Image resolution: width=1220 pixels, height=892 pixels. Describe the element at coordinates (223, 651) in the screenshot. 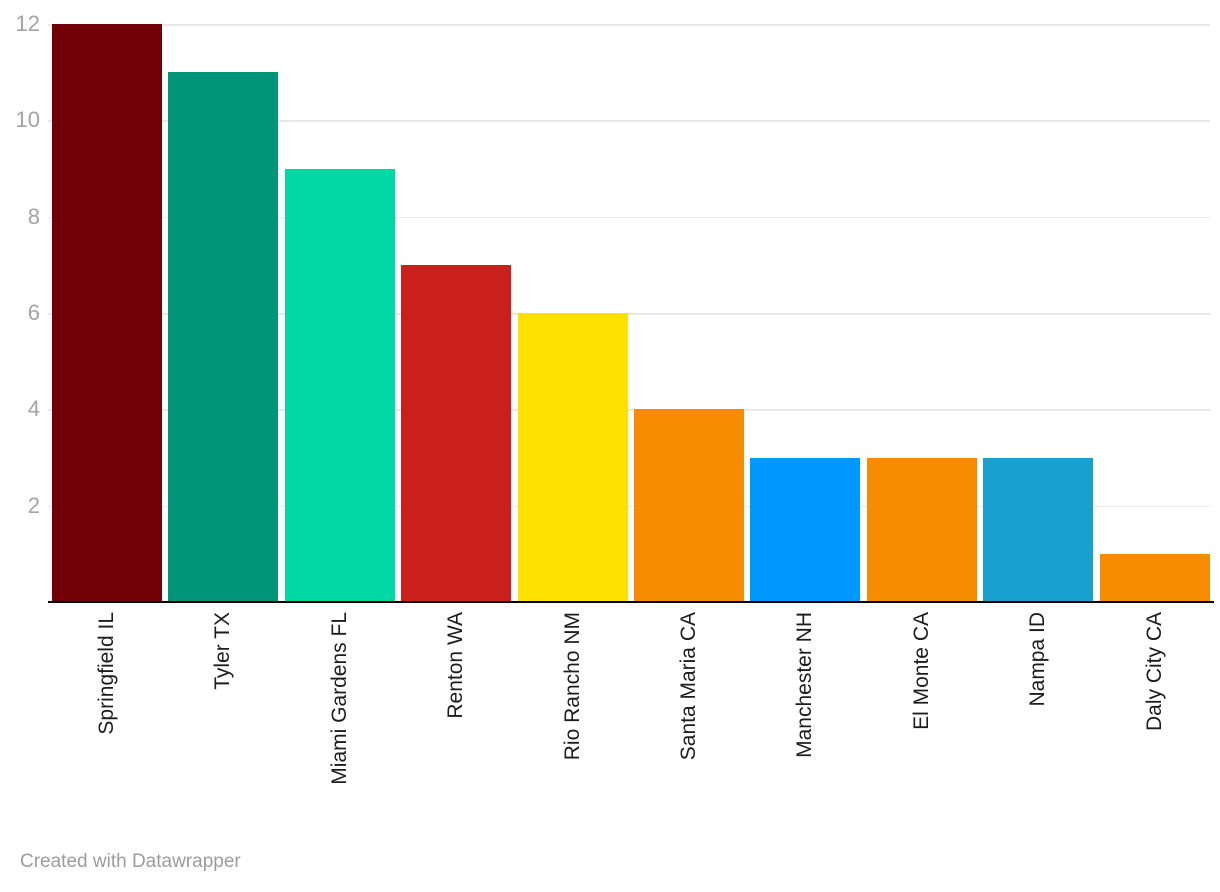

I see `x-label-tyler-tx: Tyler TX` at that location.